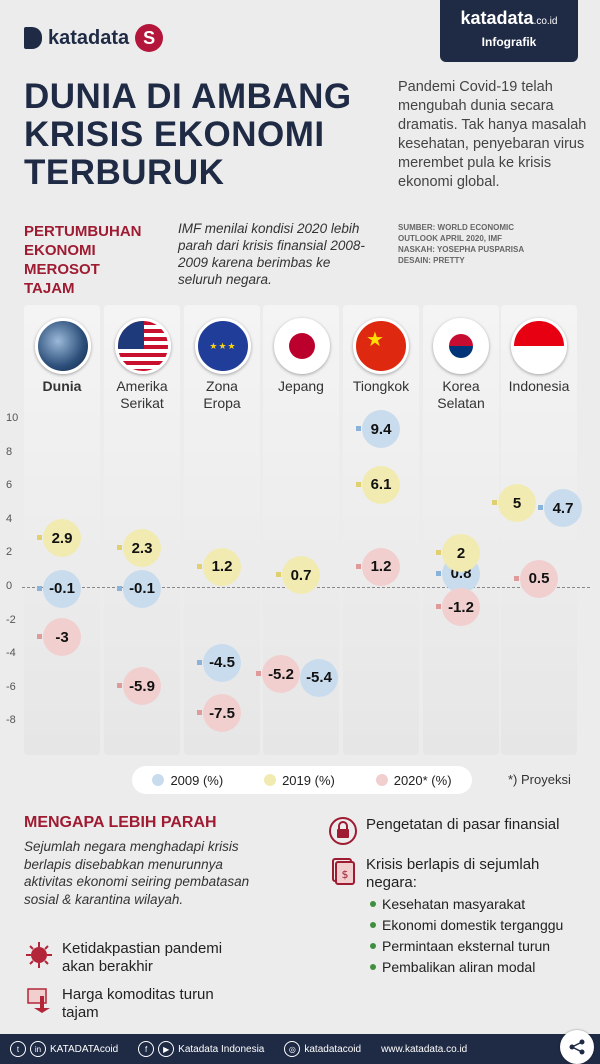 The width and height of the screenshot is (600, 1064). Describe the element at coordinates (222, 662) in the screenshot. I see `data-point-2009-2: -4.5` at that location.